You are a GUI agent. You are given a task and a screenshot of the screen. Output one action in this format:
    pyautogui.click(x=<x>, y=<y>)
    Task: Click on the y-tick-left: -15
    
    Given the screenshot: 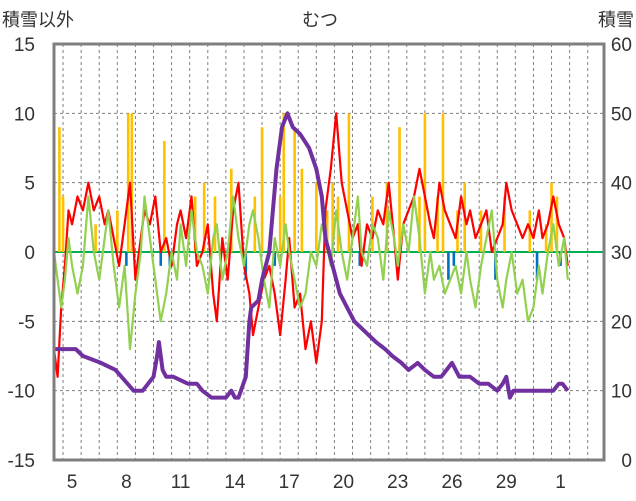 What is the action you would take?
    pyautogui.click(x=21, y=461)
    